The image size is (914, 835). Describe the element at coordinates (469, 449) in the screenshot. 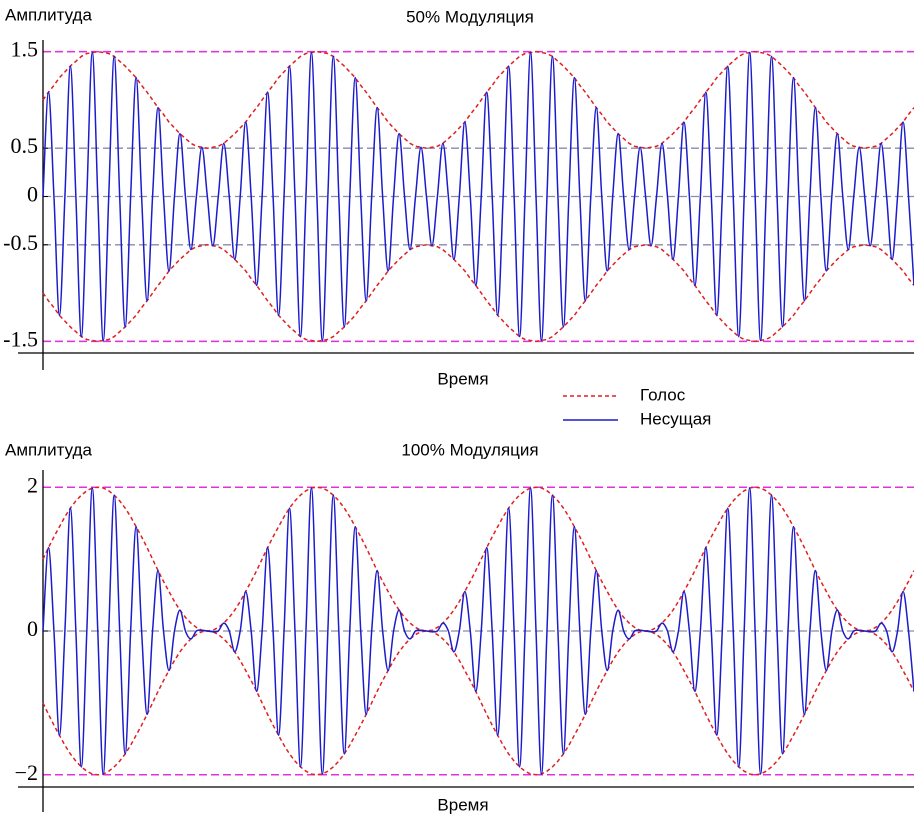

I see `chart-title: 100% Модуляция` at that location.